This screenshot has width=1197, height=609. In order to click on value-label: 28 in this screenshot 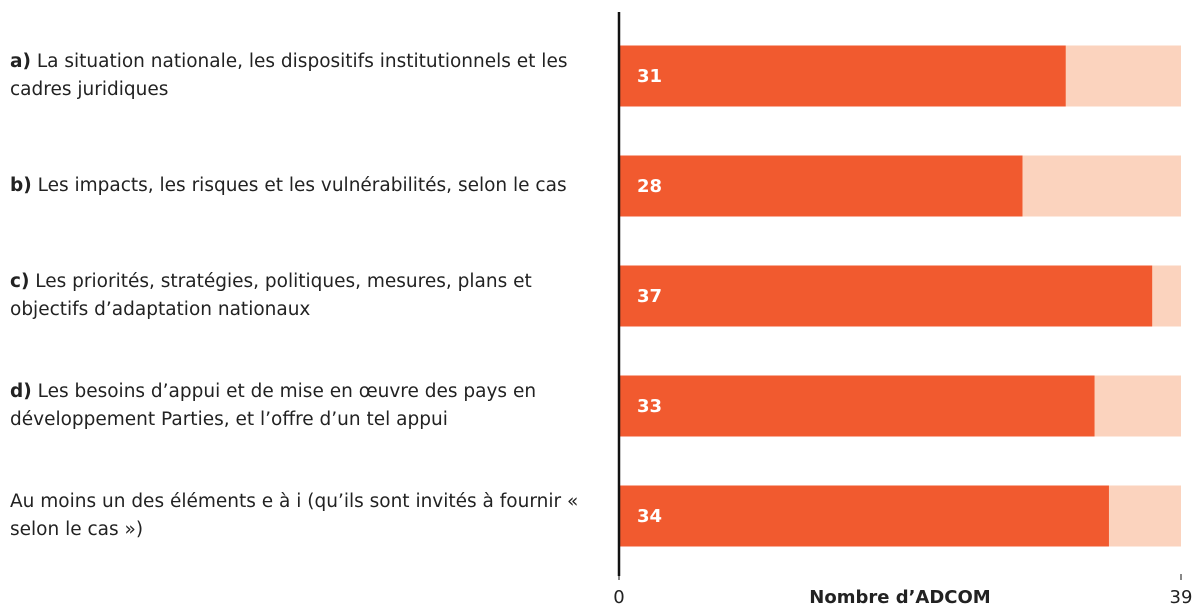, I will do `click(649, 186)`.